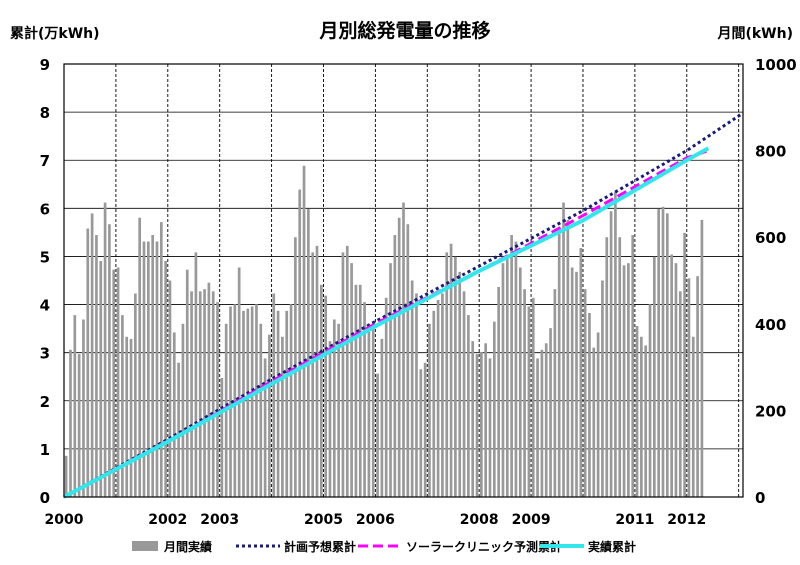  Describe the element at coordinates (404, 30) in the screenshot. I see `chart-title: 月別総発電量の推移` at that location.